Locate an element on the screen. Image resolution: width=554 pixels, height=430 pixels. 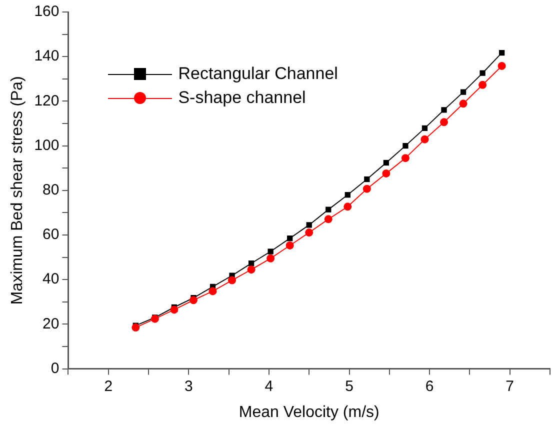
y-tick-label: 100 is located at coordinates (47, 145).